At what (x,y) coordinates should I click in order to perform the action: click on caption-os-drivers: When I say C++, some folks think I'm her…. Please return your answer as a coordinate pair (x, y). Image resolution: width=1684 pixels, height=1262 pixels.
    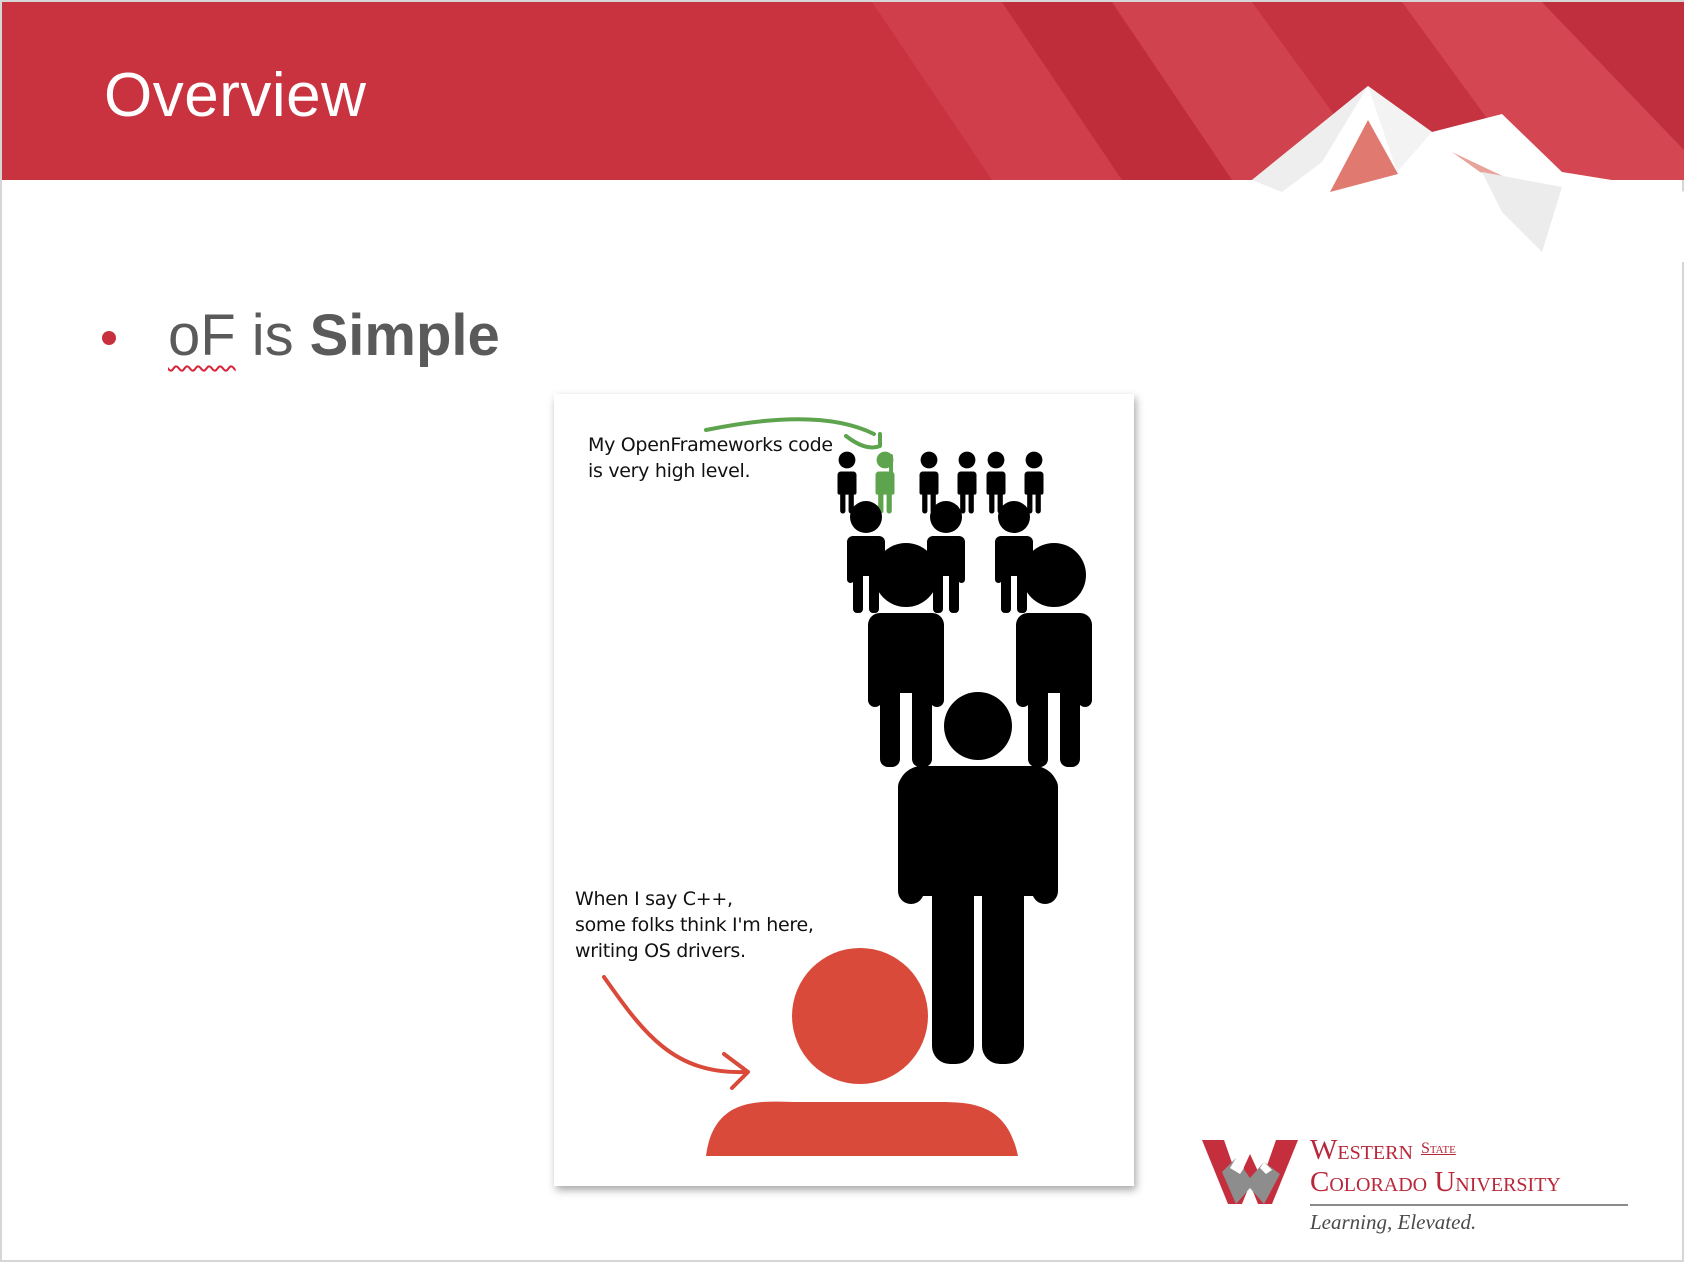
    Looking at the image, I should click on (705, 925).